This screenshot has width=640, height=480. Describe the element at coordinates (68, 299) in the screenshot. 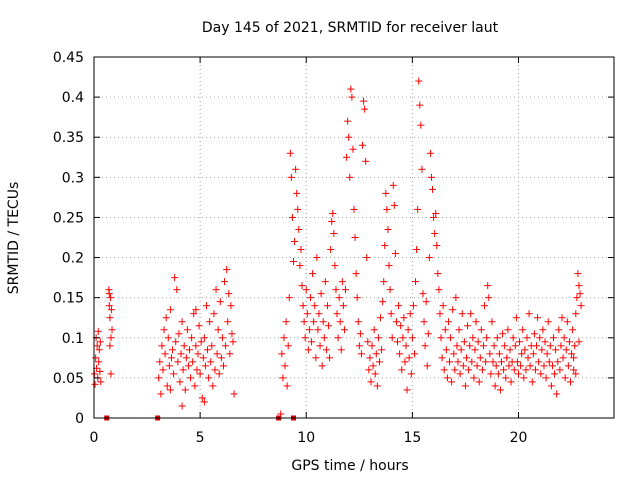

I see `y-tick-label: 0.15` at that location.